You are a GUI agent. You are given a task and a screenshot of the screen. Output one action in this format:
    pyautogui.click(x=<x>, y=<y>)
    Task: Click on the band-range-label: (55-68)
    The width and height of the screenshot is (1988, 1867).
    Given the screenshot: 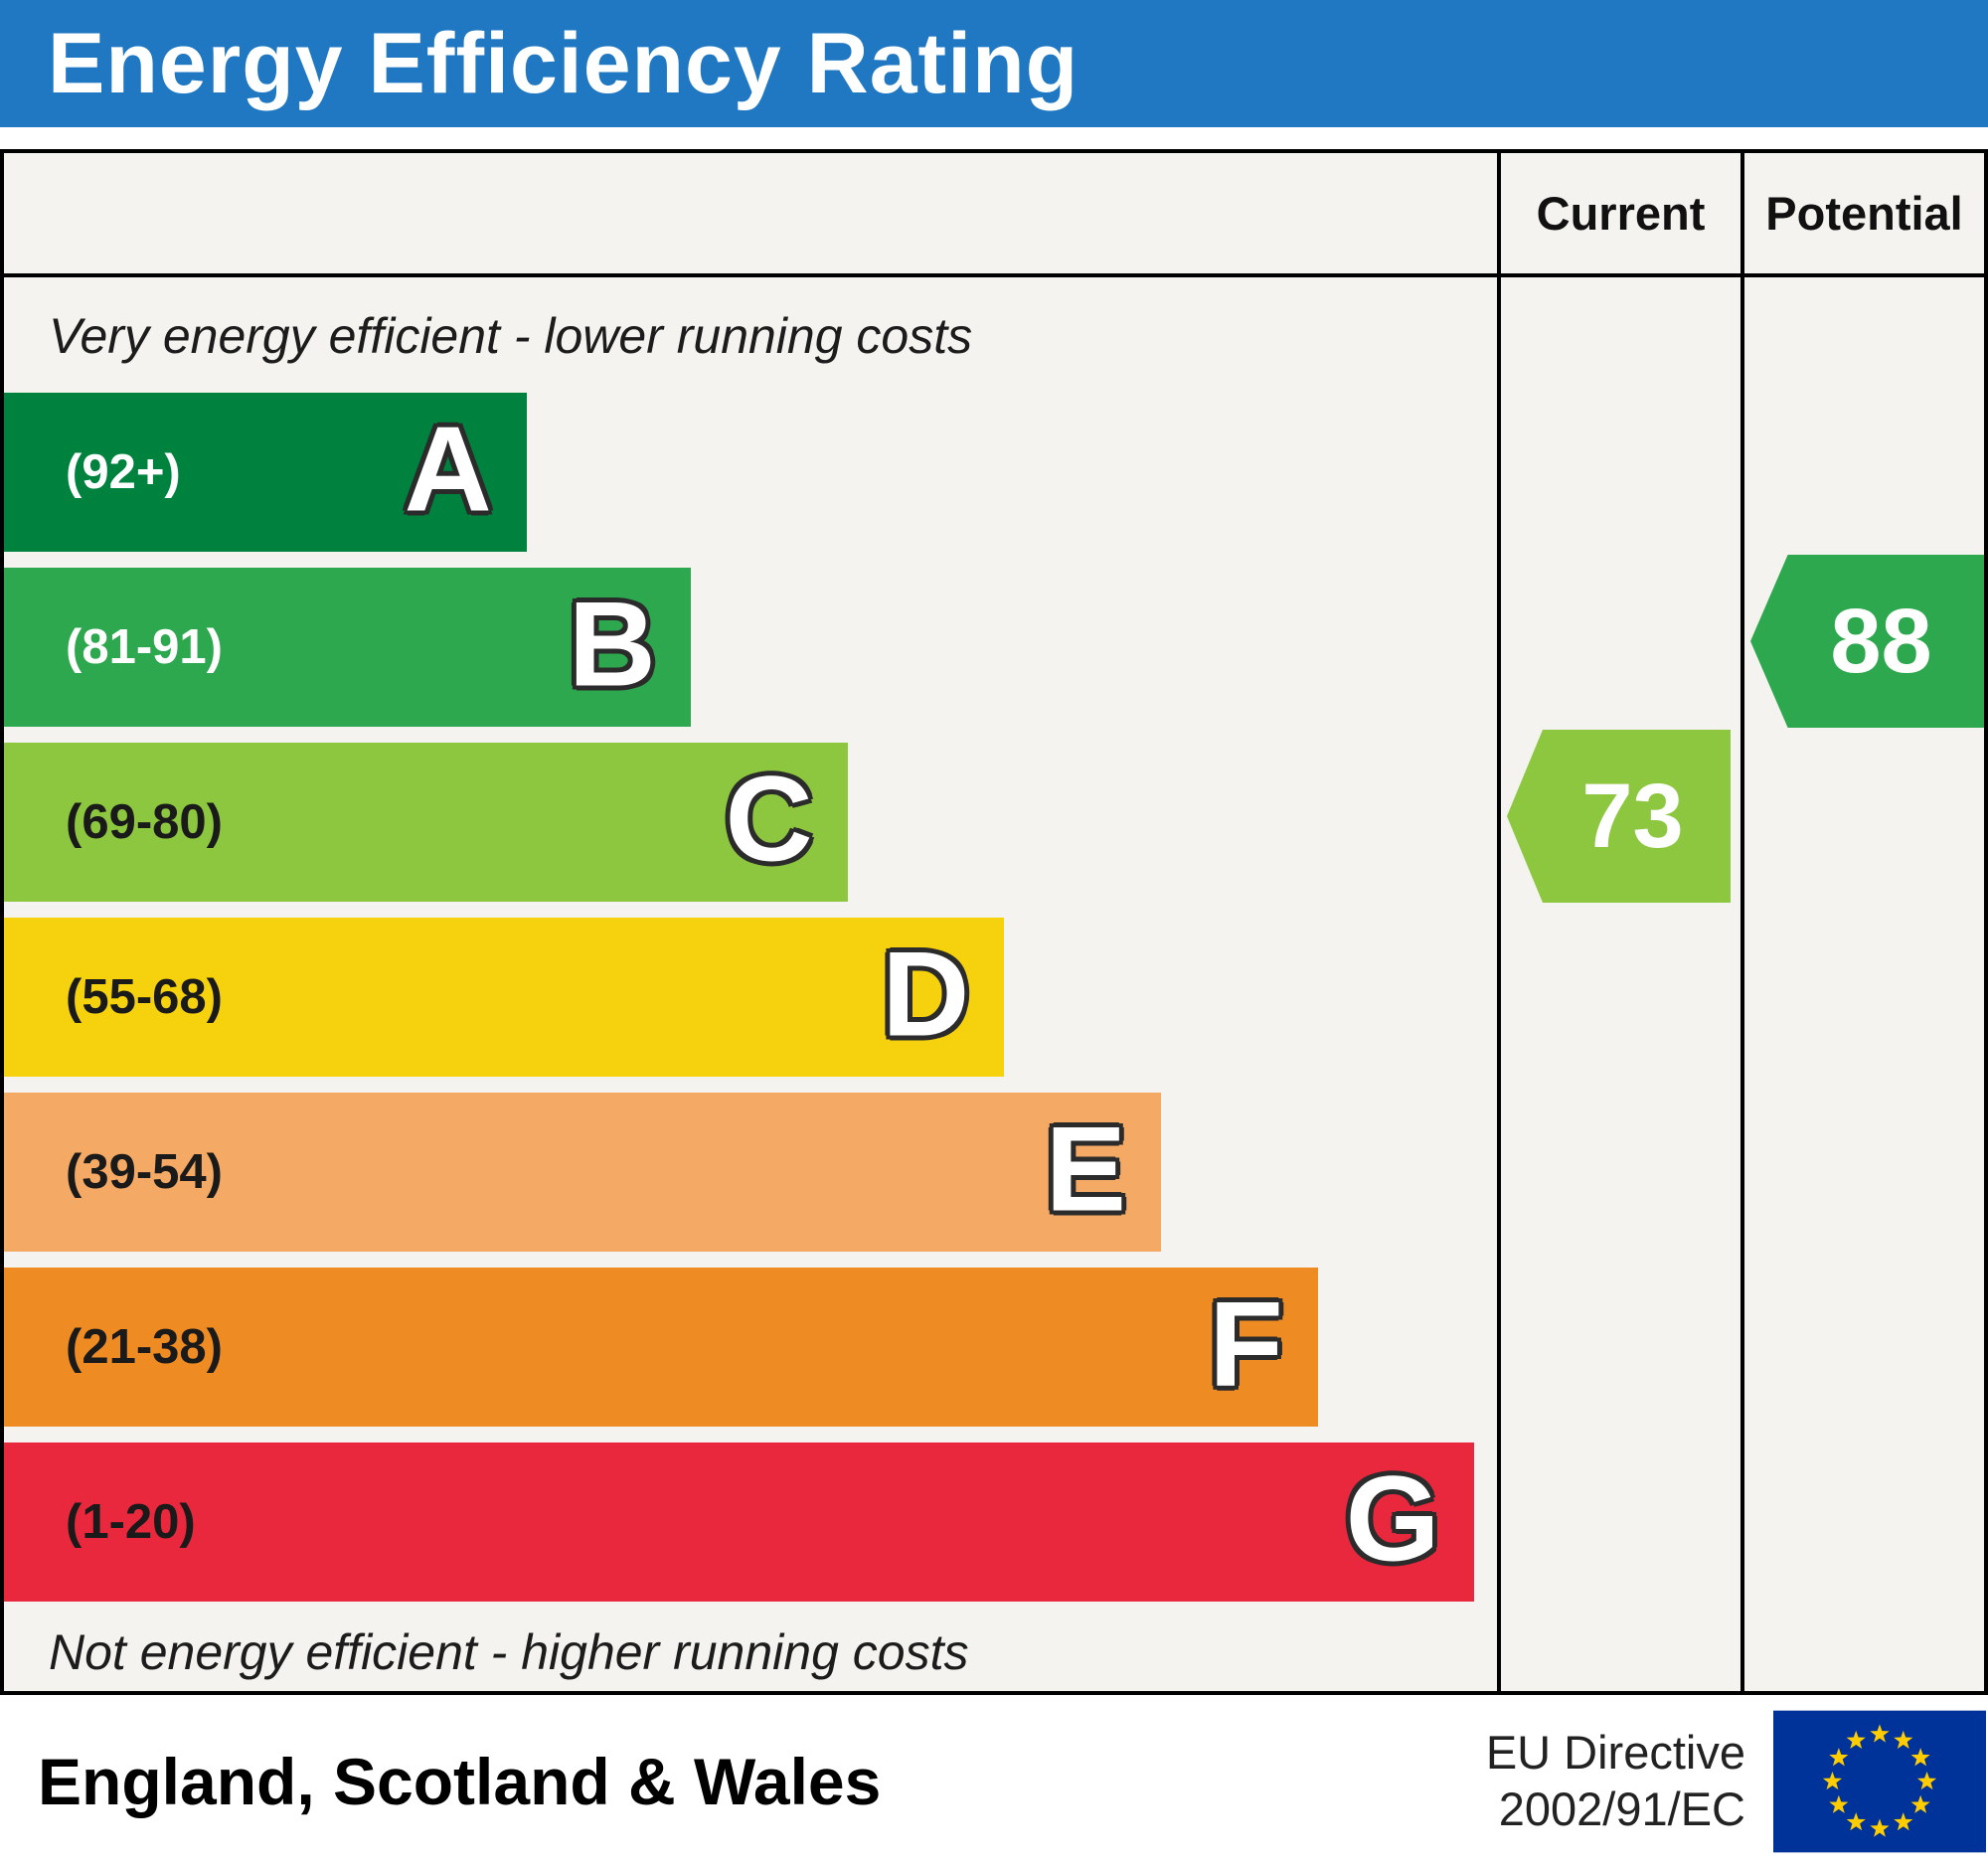 What is the action you would take?
    pyautogui.click(x=144, y=997)
    